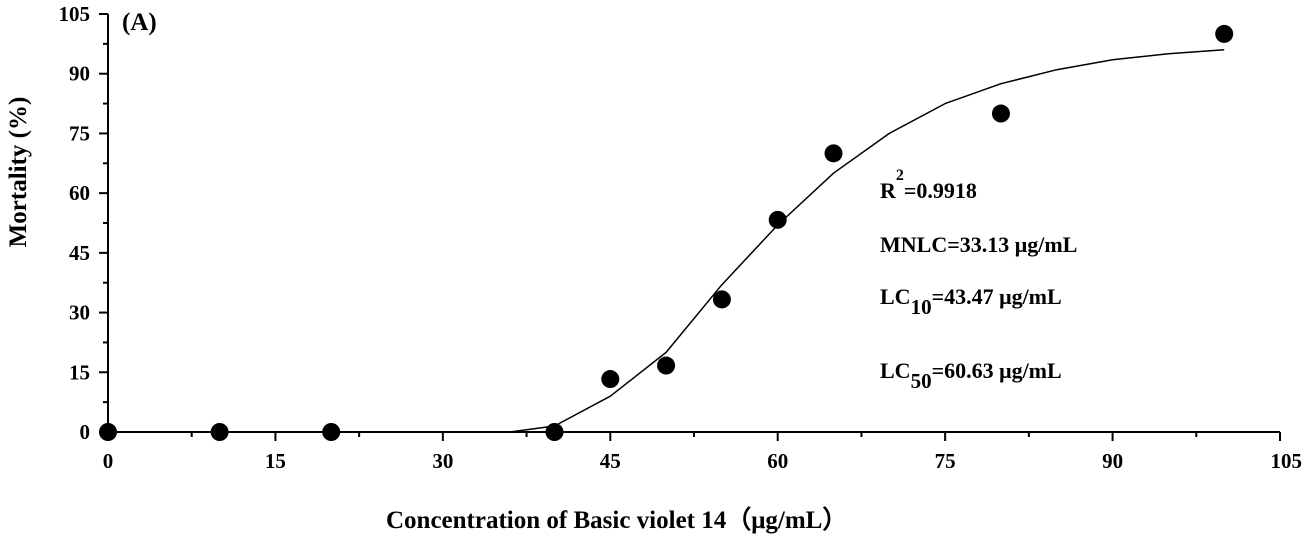  I want to click on x-tick-label: 60, so click(777, 461).